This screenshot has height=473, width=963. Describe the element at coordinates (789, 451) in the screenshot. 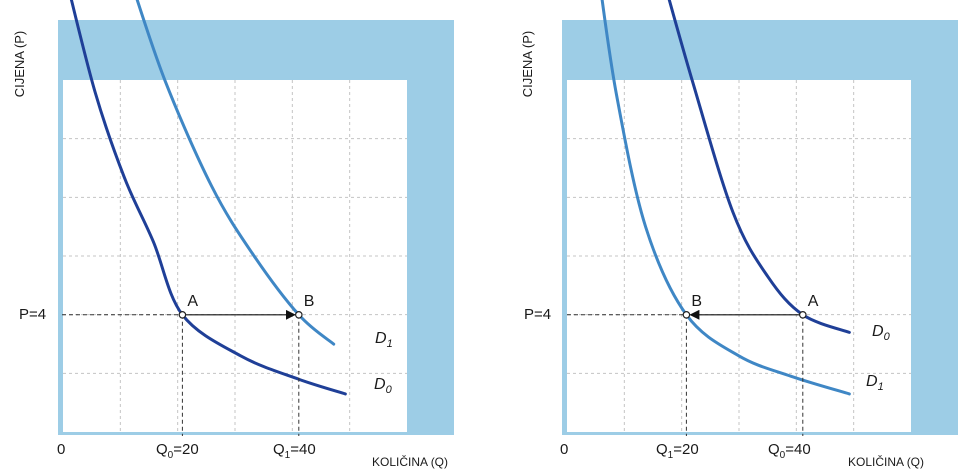

I see `x-tick-label-q0: Q0=40` at that location.